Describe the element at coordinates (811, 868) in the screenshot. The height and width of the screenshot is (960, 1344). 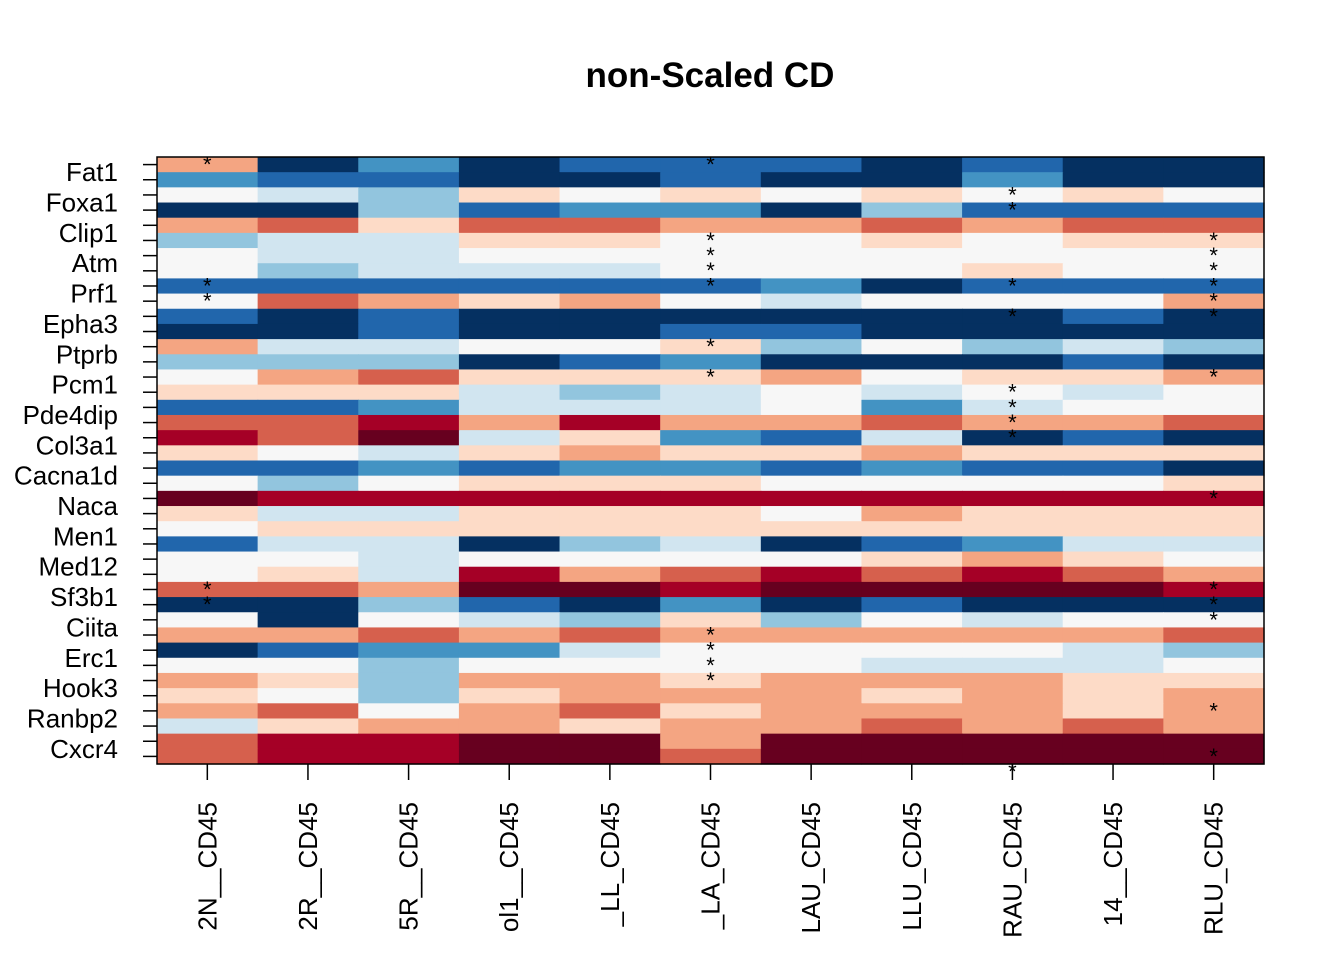
I see `x-tick-label: LAU_CD45` at that location.